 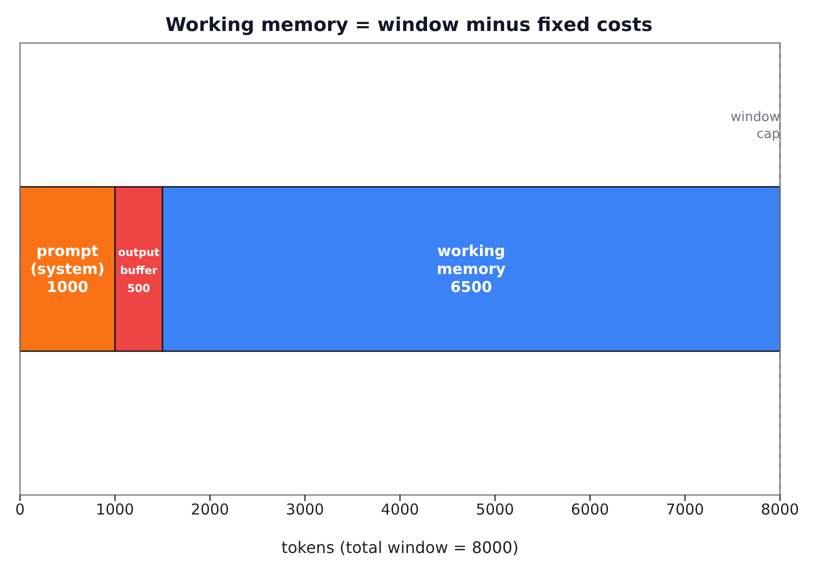 I want to click on x-tick-label: 4000, so click(x=400, y=509).